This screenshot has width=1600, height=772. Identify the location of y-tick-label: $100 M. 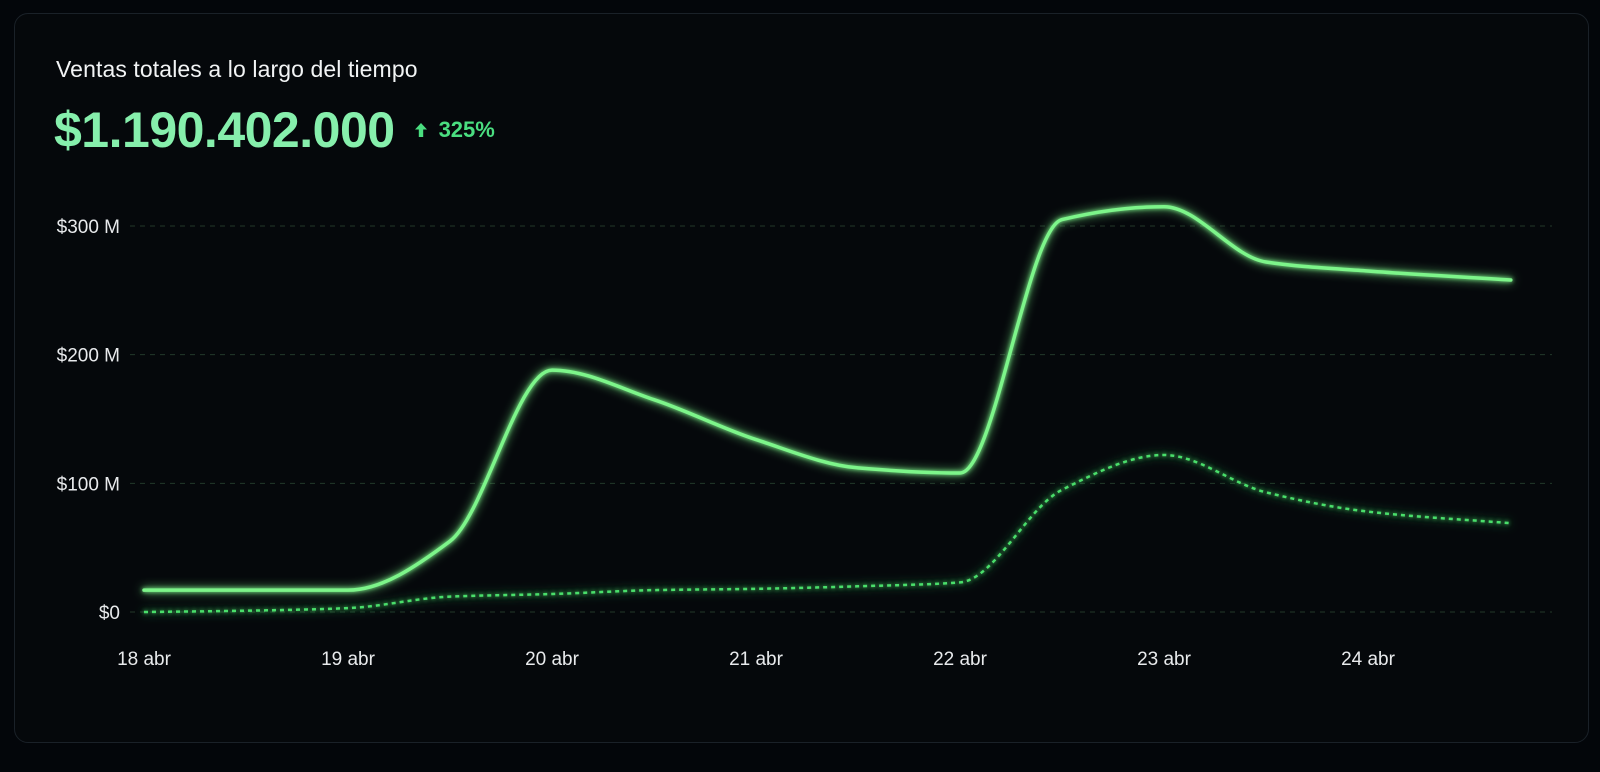
(88, 484).